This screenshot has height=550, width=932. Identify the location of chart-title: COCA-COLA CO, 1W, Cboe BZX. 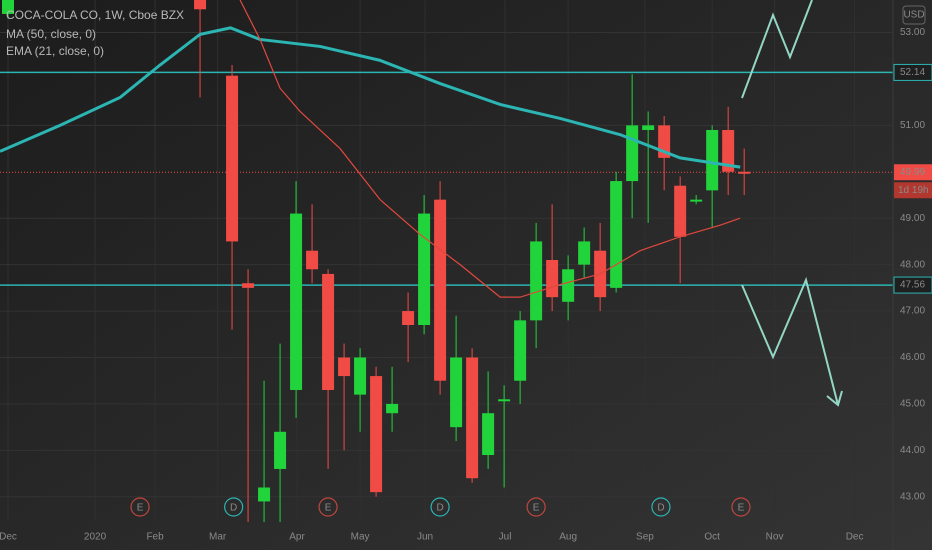
(95, 15).